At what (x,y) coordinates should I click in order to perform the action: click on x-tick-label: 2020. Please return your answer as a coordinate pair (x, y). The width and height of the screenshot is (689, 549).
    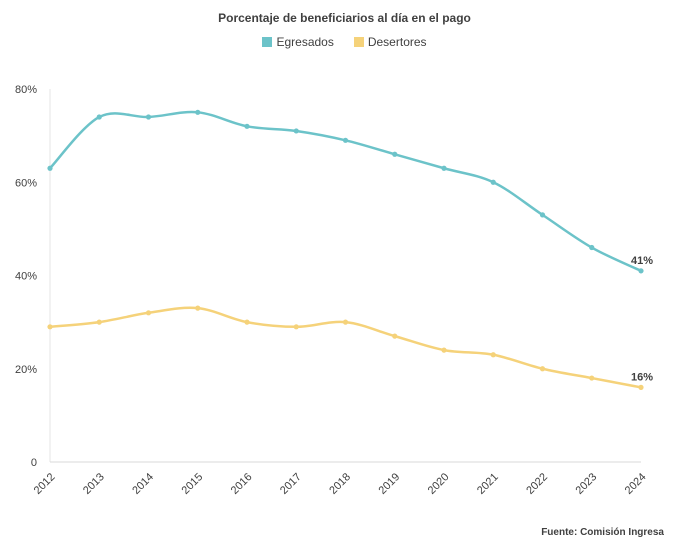
    Looking at the image, I should click on (439, 484).